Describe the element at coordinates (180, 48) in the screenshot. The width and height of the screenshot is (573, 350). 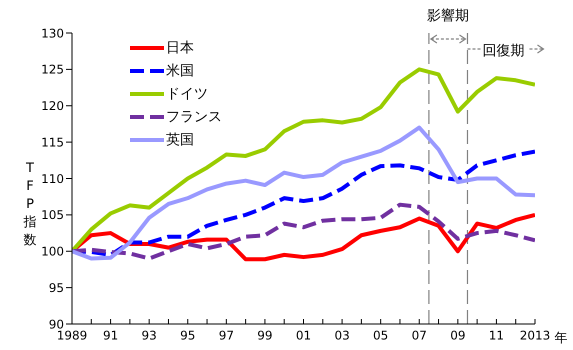
I see `legend-label: 日本` at that location.